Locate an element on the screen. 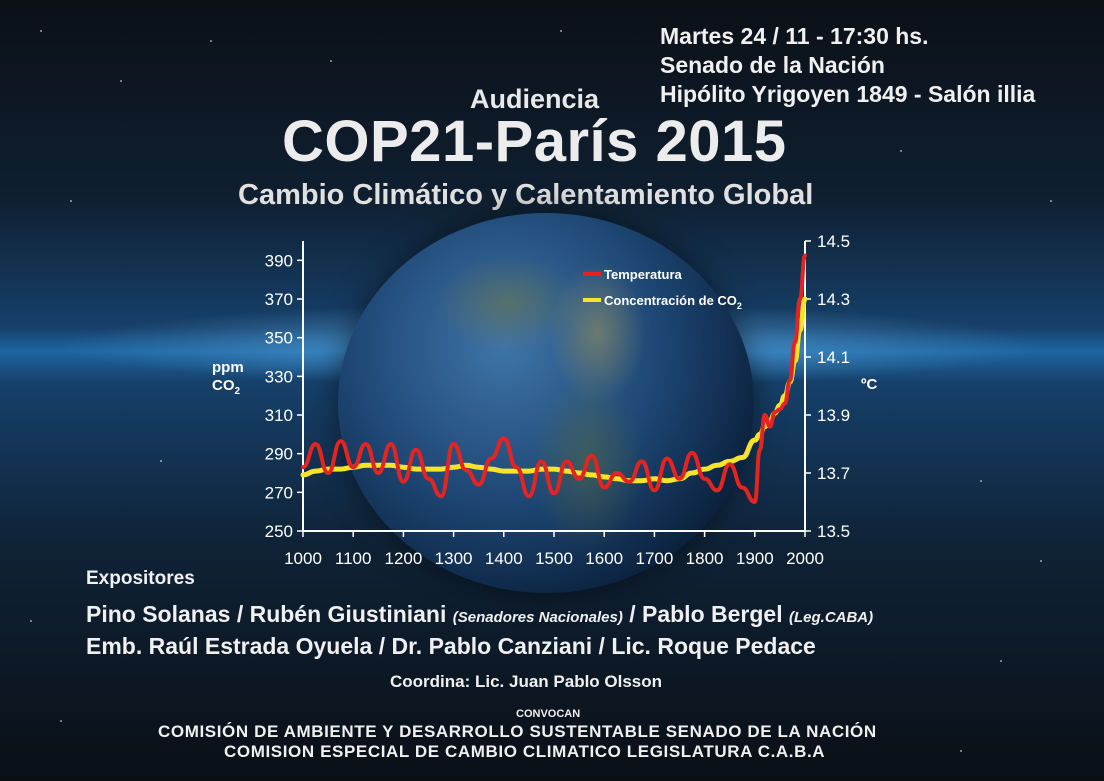 This screenshot has width=1104, height=781. y-left-label: CO2 is located at coordinates (226, 387).